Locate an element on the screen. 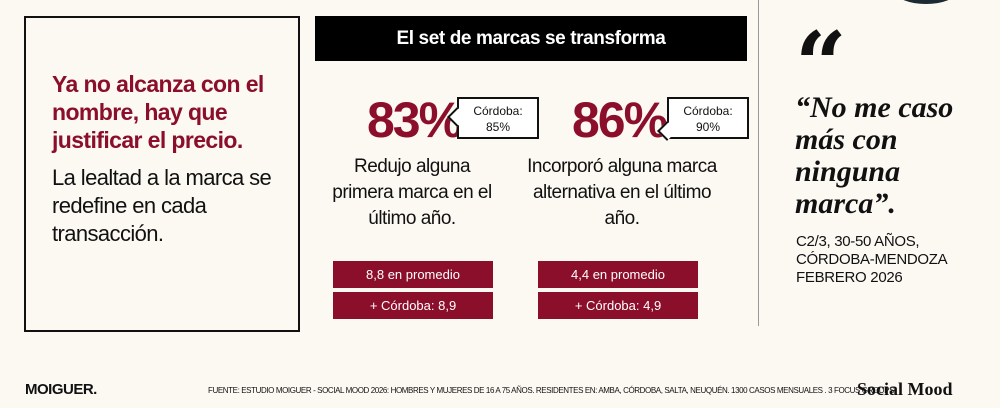 The height and width of the screenshot is (408, 1000). callout-value: 90% is located at coordinates (708, 127).